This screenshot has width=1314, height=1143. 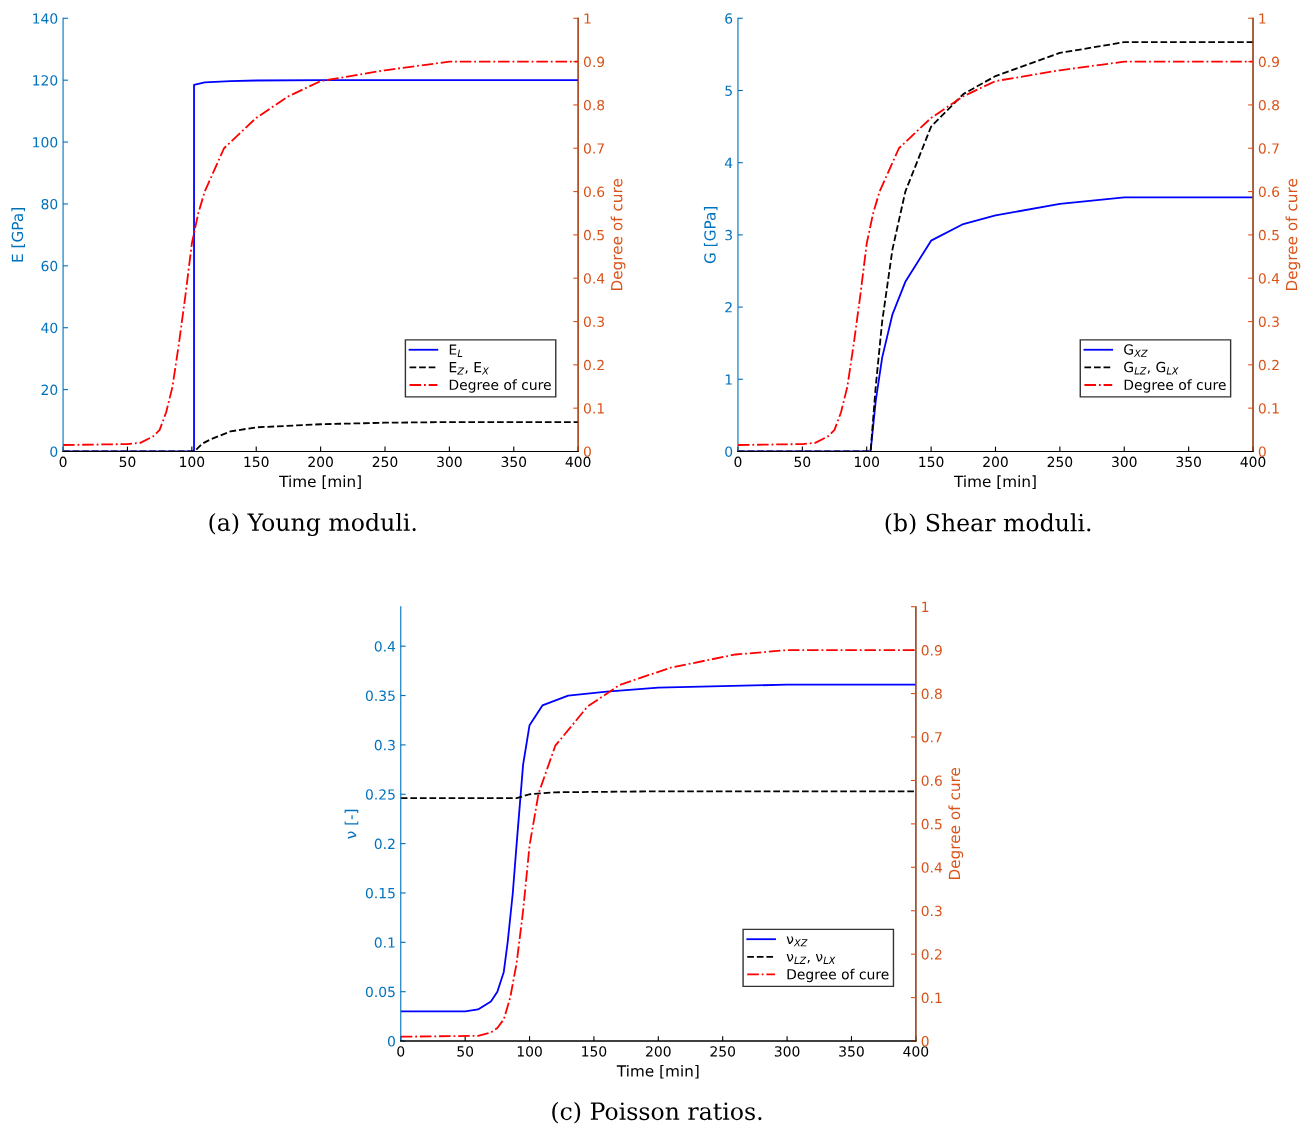 I want to click on legend-label: ν$_{LZ}$, ν$_{LX}$, so click(x=811, y=959).